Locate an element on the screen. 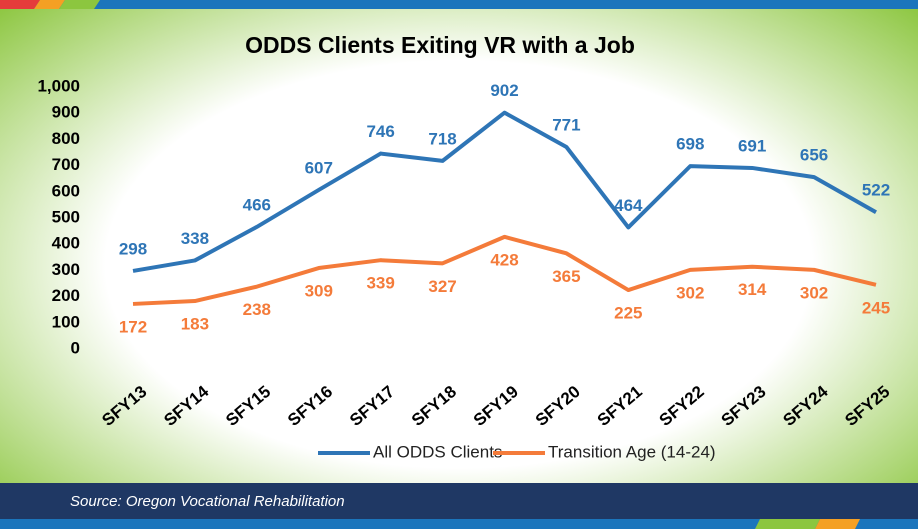  legend-label: Transition Age (14-24) is located at coordinates (632, 451).